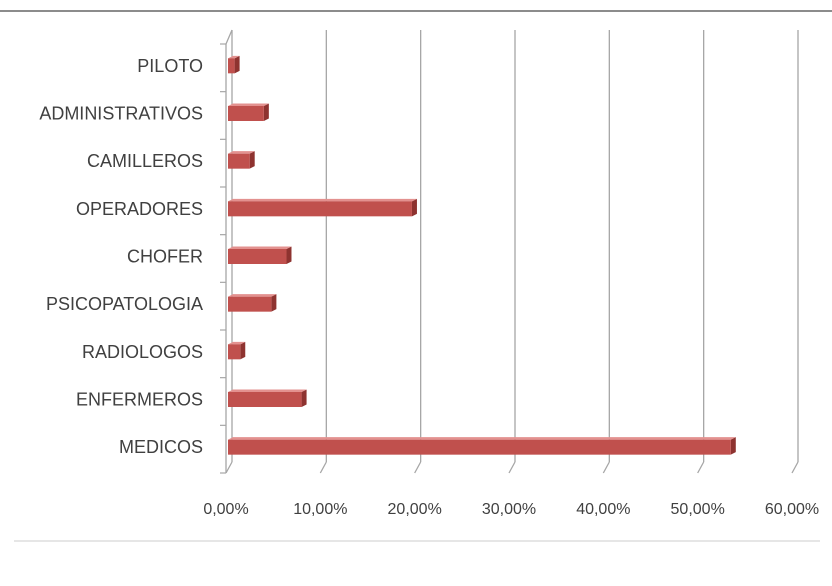 The height and width of the screenshot is (586, 832). What do you see at coordinates (603, 509) in the screenshot?
I see `x-tick-label: 40,00%` at bounding box center [603, 509].